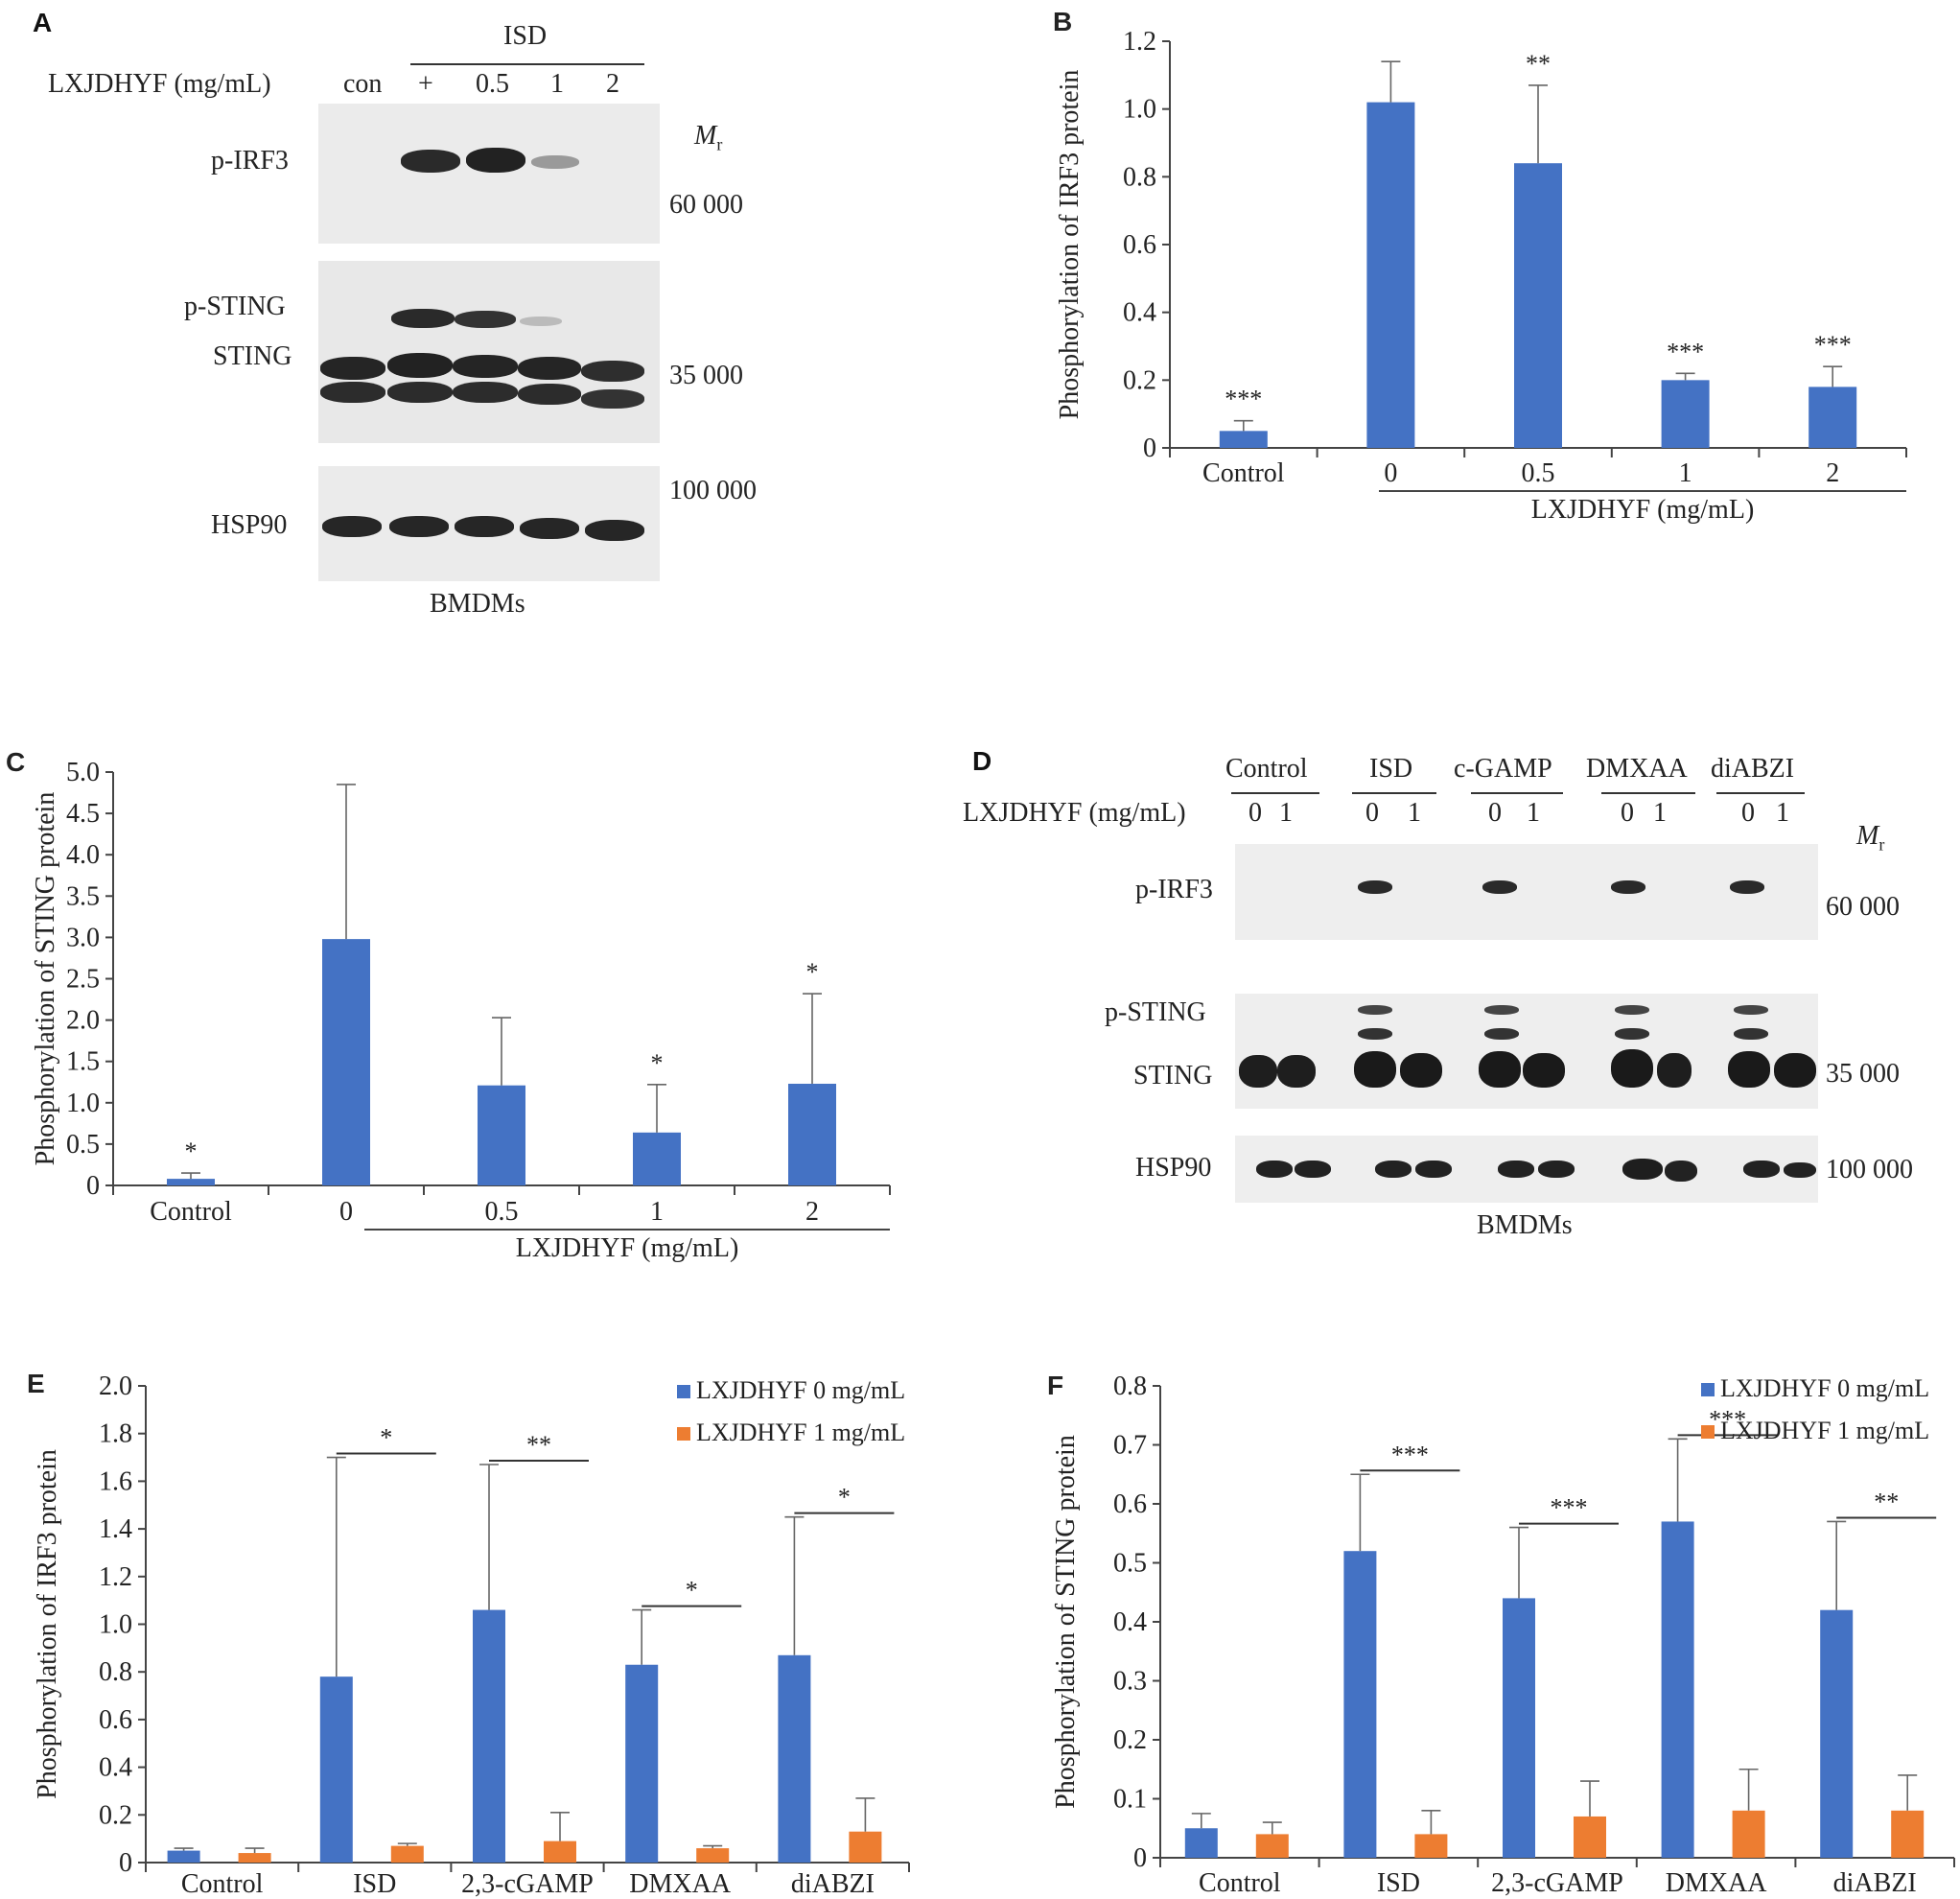 This screenshot has height=1899, width=1960. What do you see at coordinates (83, 814) in the screenshot?
I see `y-tick-label: 4.5` at bounding box center [83, 814].